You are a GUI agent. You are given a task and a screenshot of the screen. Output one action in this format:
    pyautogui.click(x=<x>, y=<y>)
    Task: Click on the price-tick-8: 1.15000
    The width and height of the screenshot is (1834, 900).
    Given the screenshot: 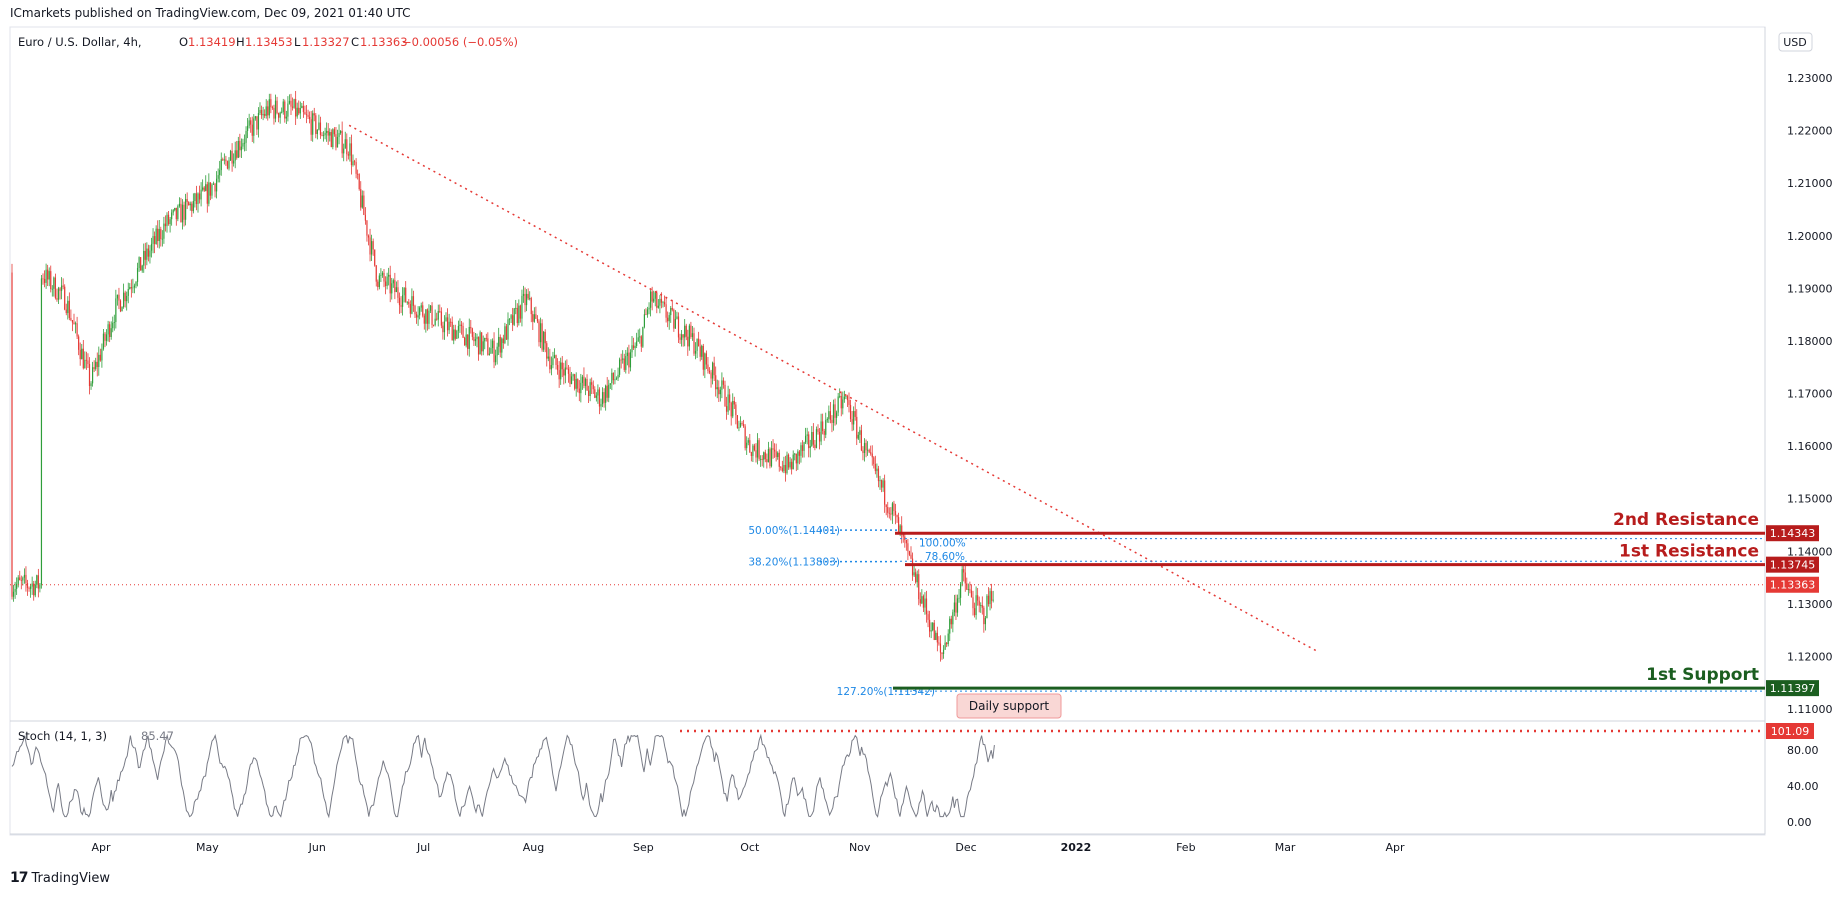 What is the action you would take?
    pyautogui.click(x=1810, y=499)
    